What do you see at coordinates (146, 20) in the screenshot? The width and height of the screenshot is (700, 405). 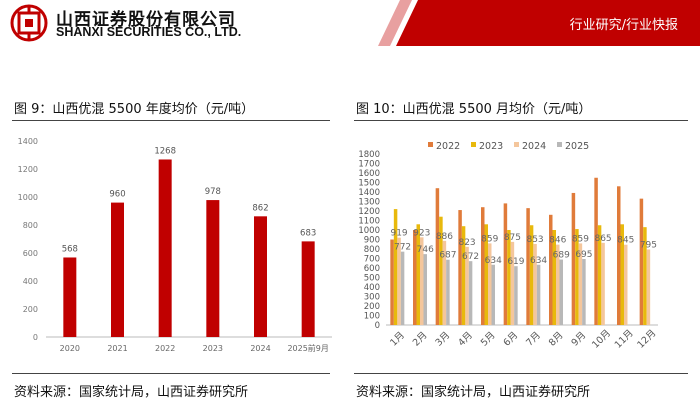 I see `company-name-cn: 山西证券股份有限公司` at bounding box center [146, 20].